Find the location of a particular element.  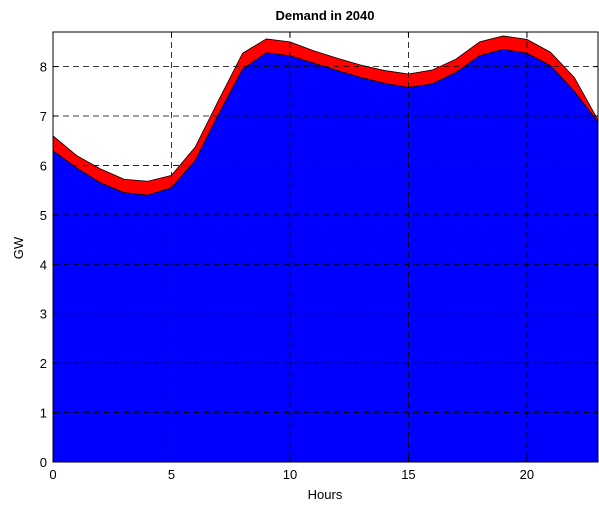

x-tick-label: 5 is located at coordinates (171, 474).